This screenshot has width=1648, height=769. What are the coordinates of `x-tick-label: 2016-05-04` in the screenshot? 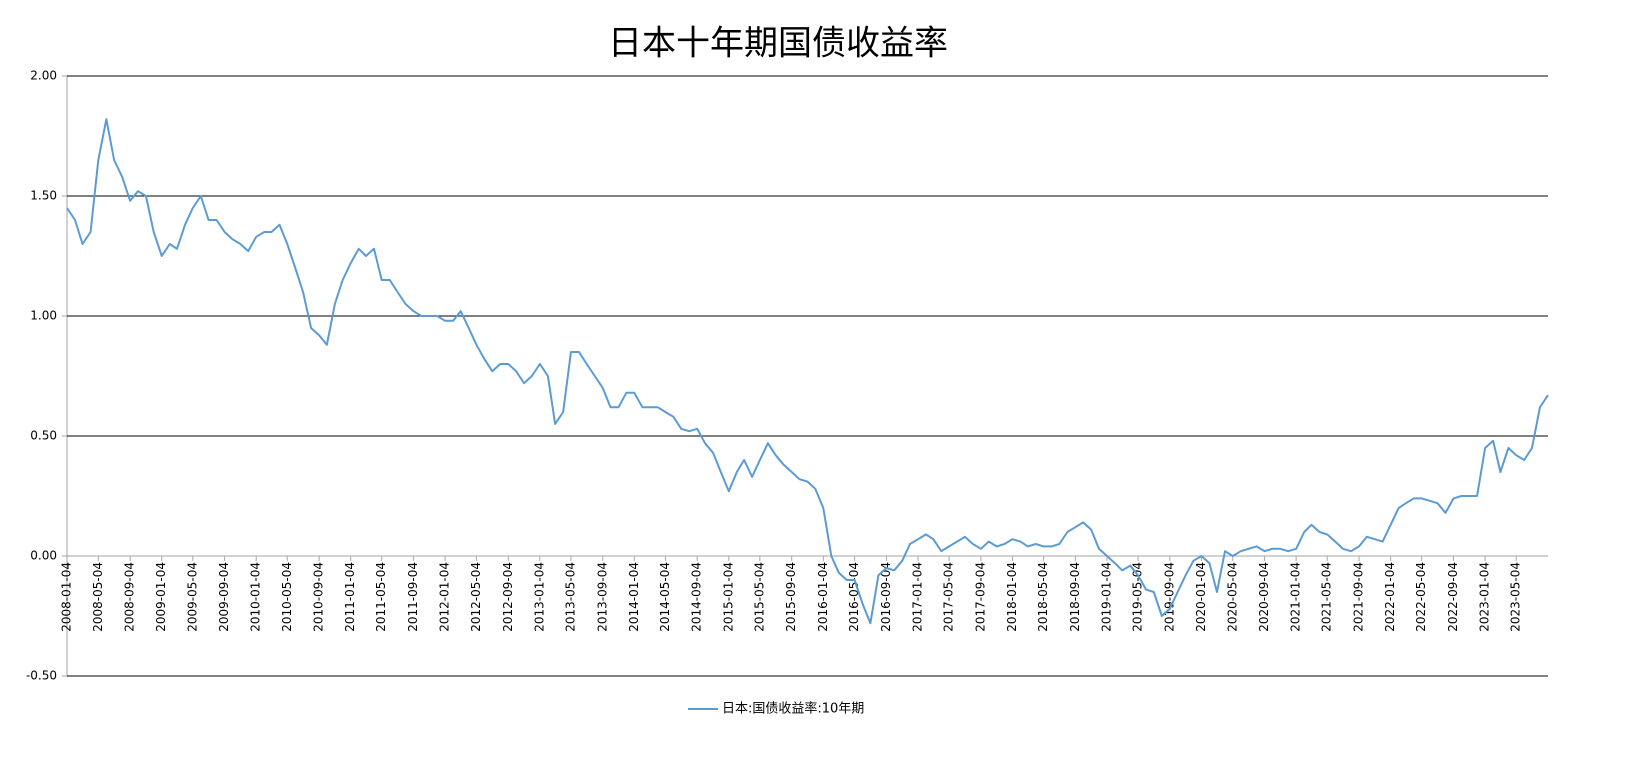 It's located at (854, 597).